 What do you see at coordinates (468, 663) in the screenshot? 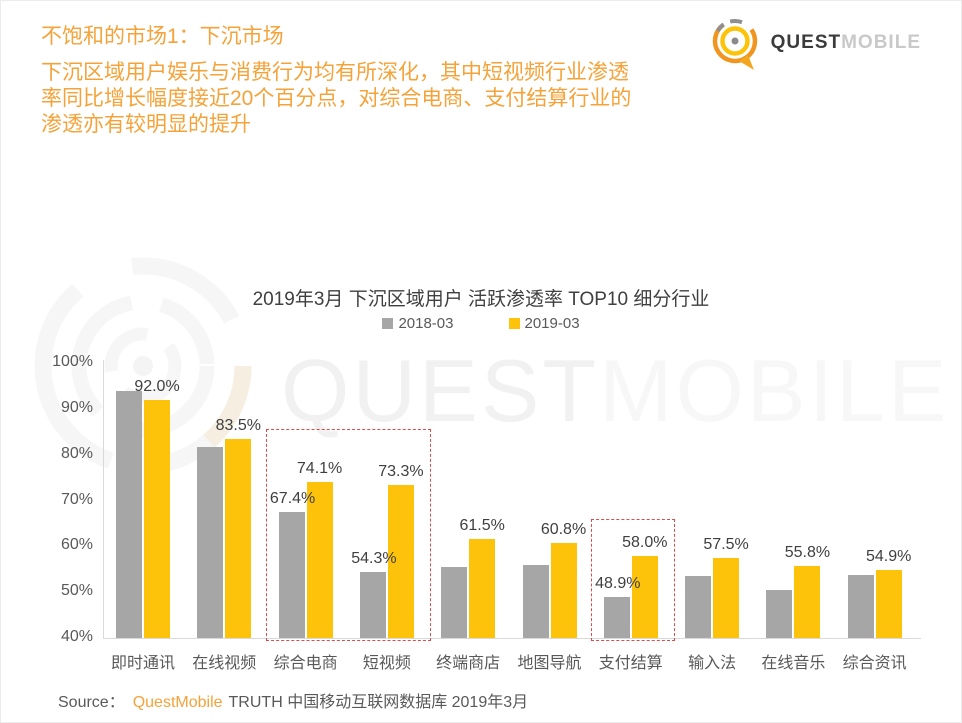
I see `x-label-终端商店: 终端商店` at bounding box center [468, 663].